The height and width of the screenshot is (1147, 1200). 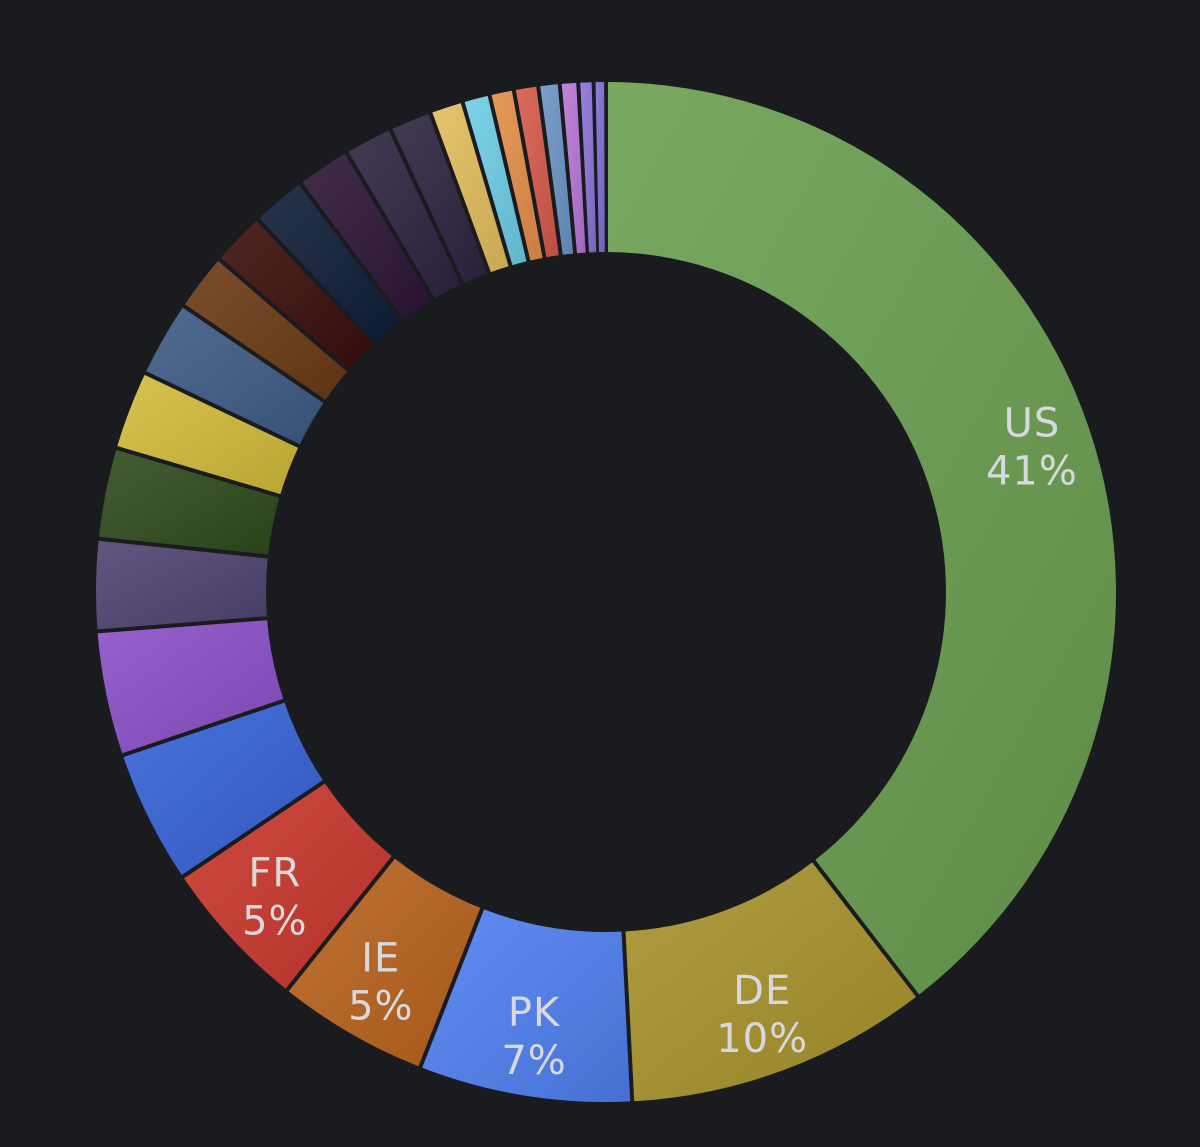 What do you see at coordinates (274, 874) in the screenshot?
I see `slice-label-fr: FR` at bounding box center [274, 874].